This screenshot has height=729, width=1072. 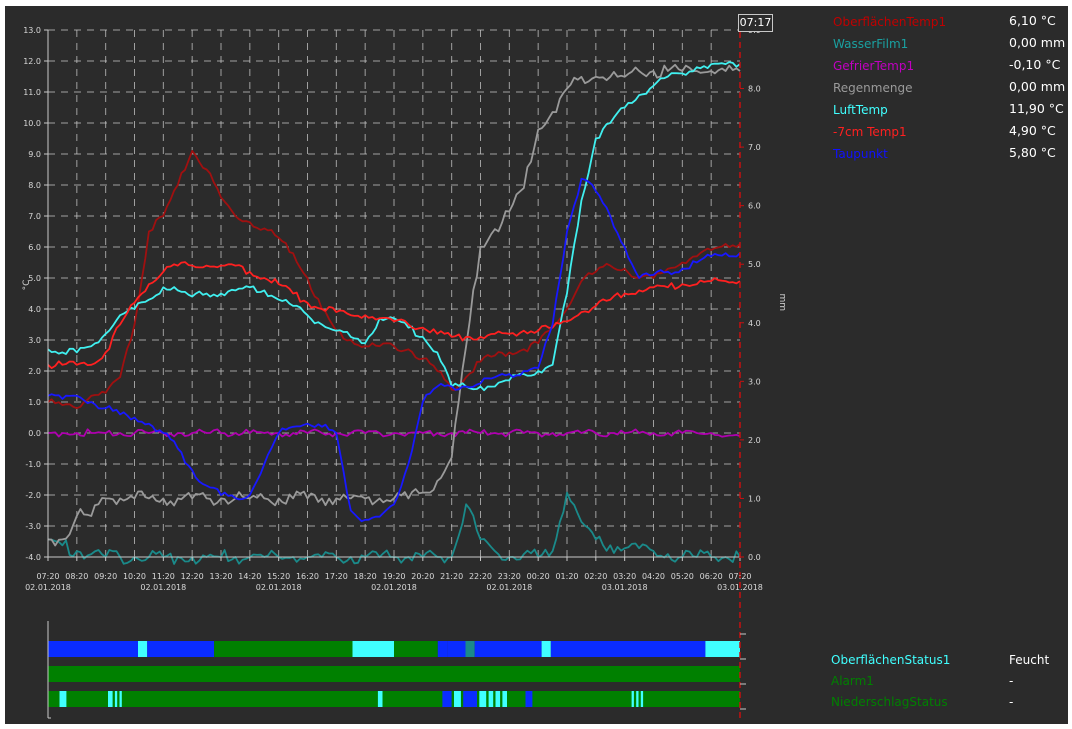 What do you see at coordinates (566, 576) in the screenshot?
I see `x-tick-label: 01:20` at bounding box center [566, 576].